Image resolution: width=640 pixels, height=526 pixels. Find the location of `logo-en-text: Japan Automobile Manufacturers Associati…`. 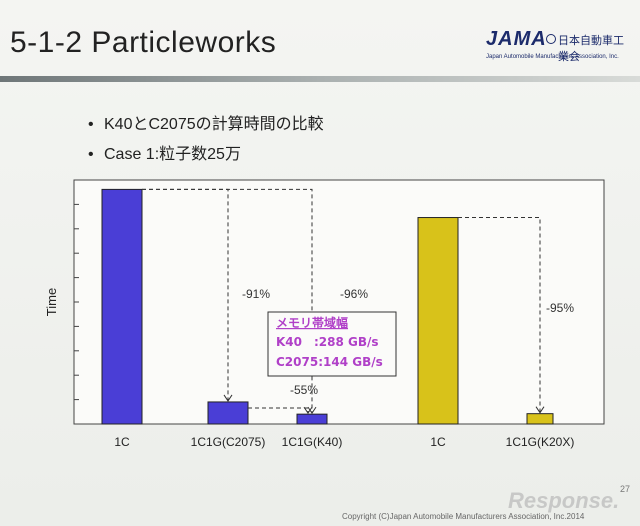

logo-en-text: Japan Automobile Manufacturers Associati… is located at coordinates (552, 57).